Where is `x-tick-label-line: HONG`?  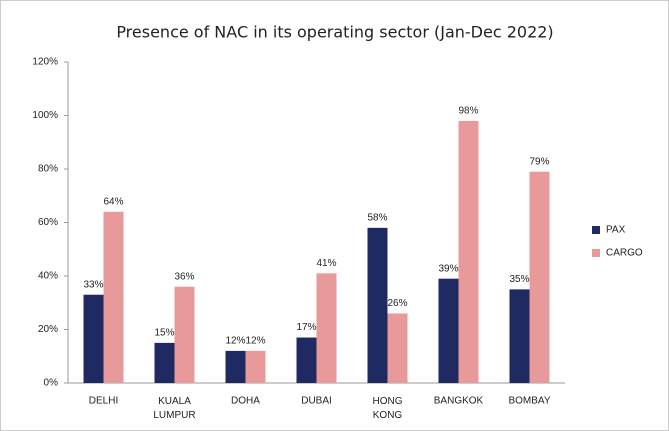
x-tick-label-line: HONG is located at coordinates (388, 401).